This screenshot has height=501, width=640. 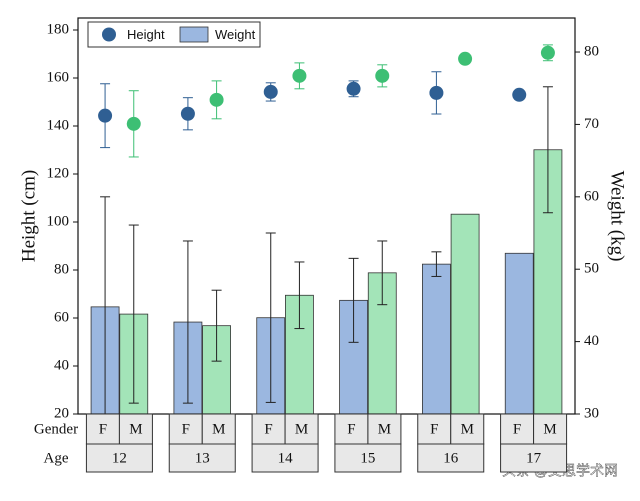 I want to click on x-tick-label: 12, so click(x=119, y=458).